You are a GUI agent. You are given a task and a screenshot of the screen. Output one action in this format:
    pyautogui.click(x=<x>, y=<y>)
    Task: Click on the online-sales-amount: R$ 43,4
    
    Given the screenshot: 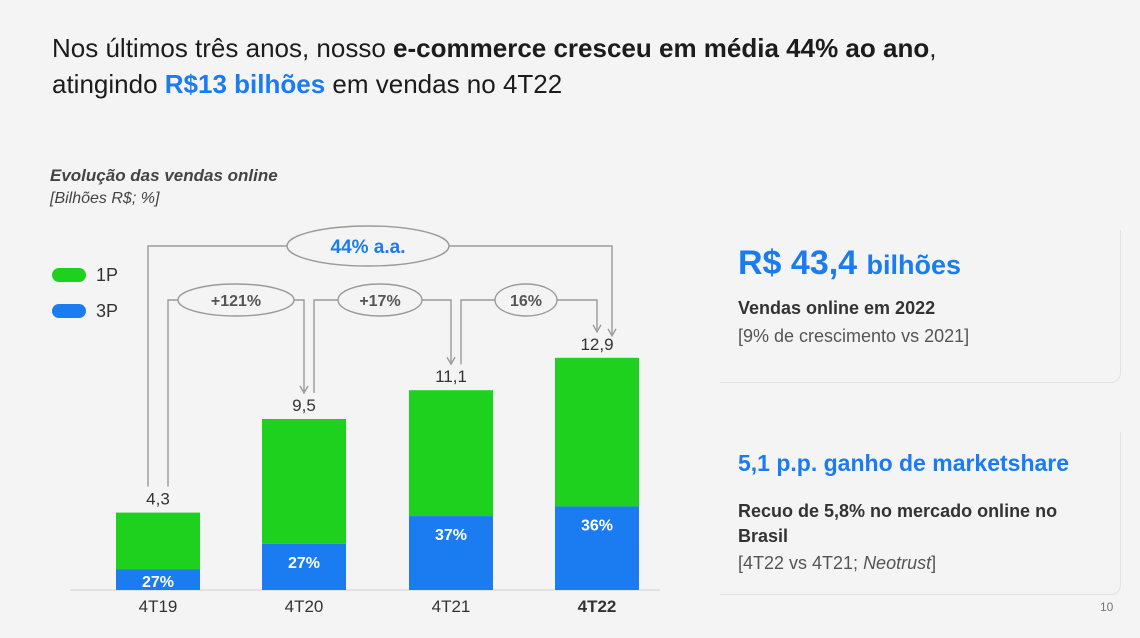 What is the action you would take?
    pyautogui.click(x=798, y=263)
    